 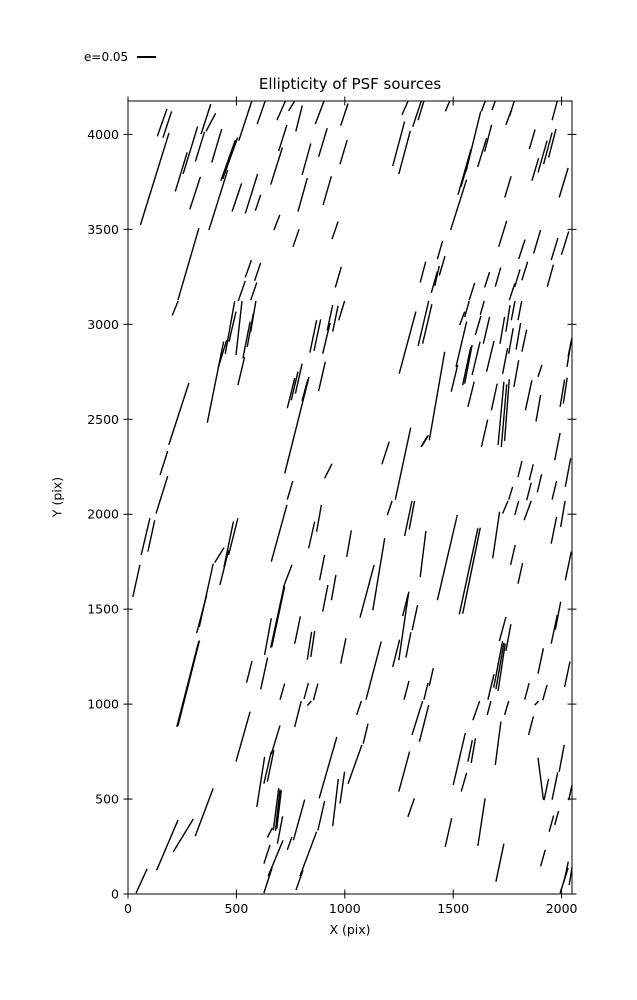 What do you see at coordinates (350, 84) in the screenshot?
I see `chart-title: Ellipticity of PSF sources` at bounding box center [350, 84].